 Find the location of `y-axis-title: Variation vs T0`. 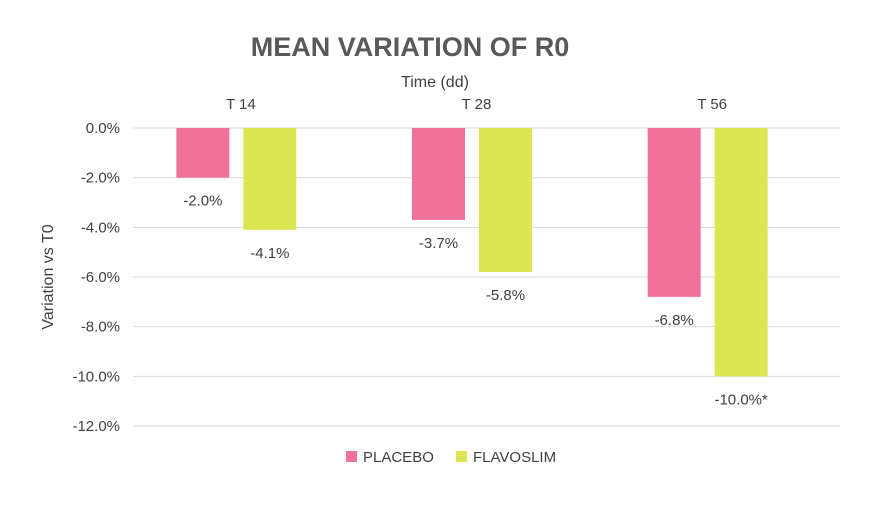

y-axis-title: Variation vs T0 is located at coordinates (48, 276).